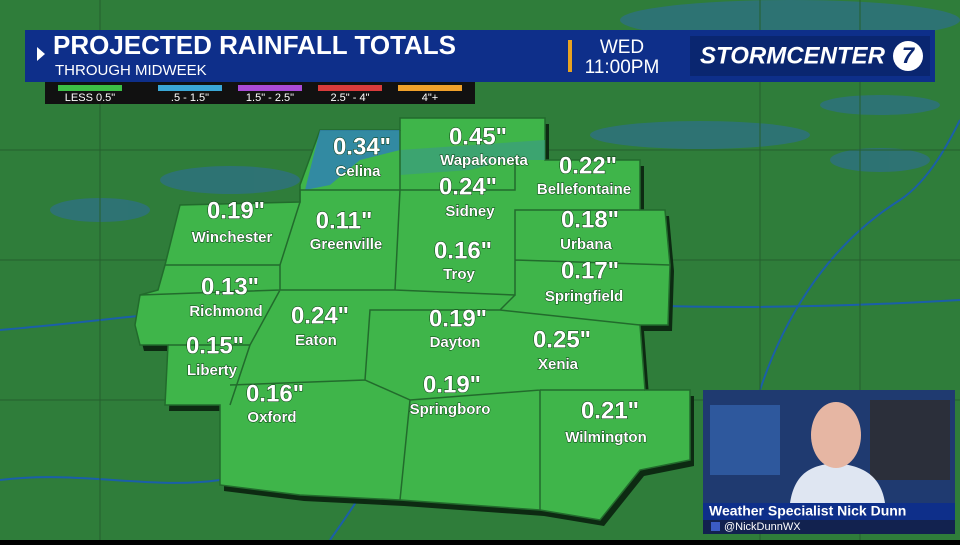  I want to click on presenter-handle: @NickDunnWX, so click(762, 527).